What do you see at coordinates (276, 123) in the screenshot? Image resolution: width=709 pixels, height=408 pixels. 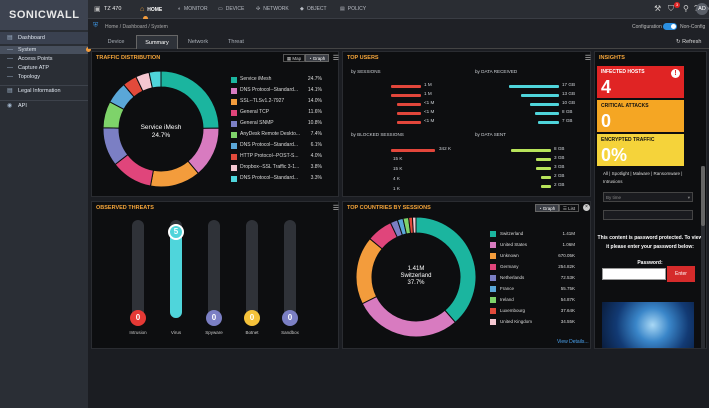 I see `legend-item: General SNMP 10.8%` at bounding box center [276, 123].